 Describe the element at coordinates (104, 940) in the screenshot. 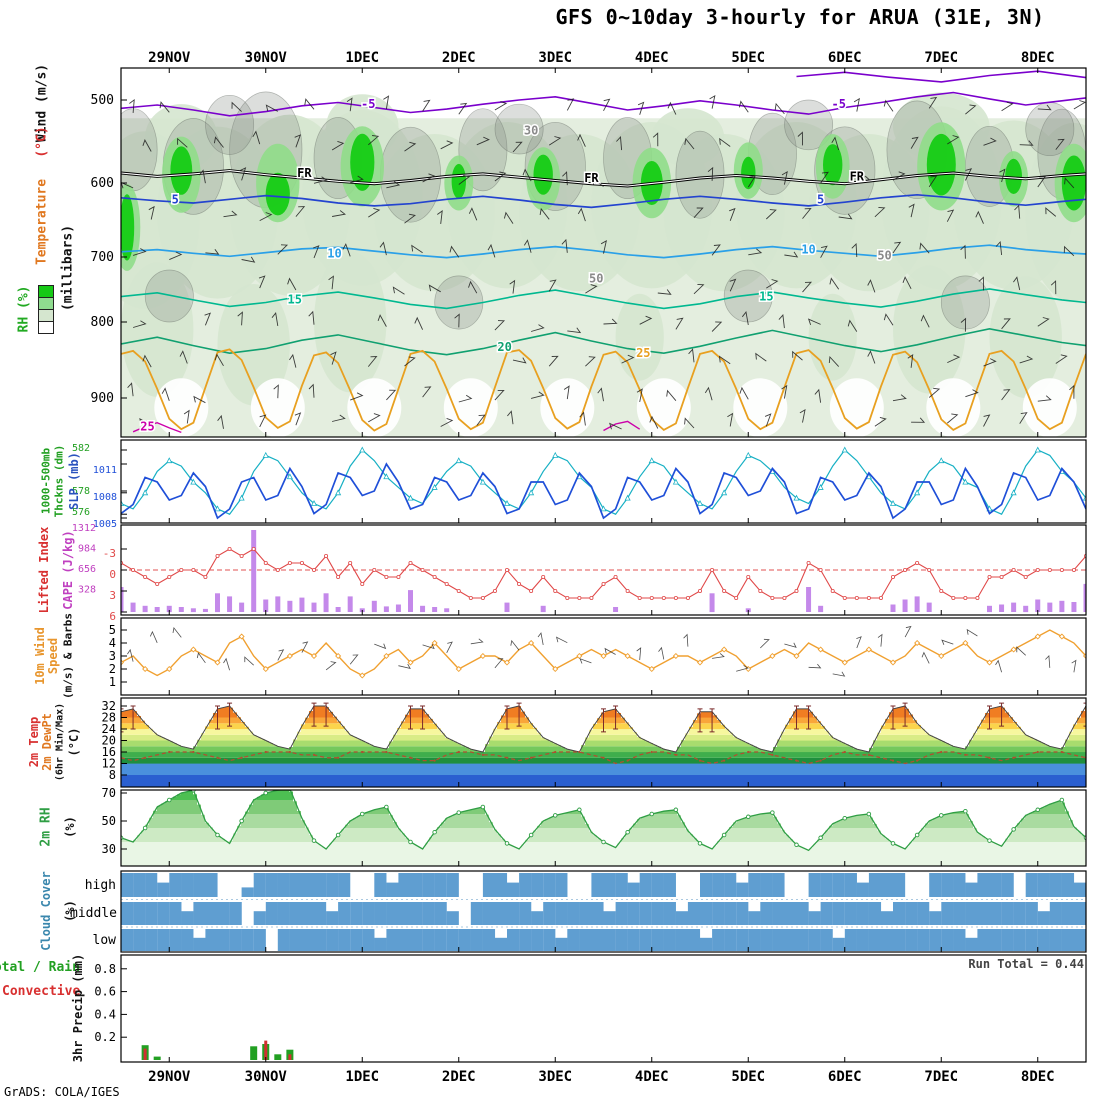

I see `cloud-row-low: low` at that location.